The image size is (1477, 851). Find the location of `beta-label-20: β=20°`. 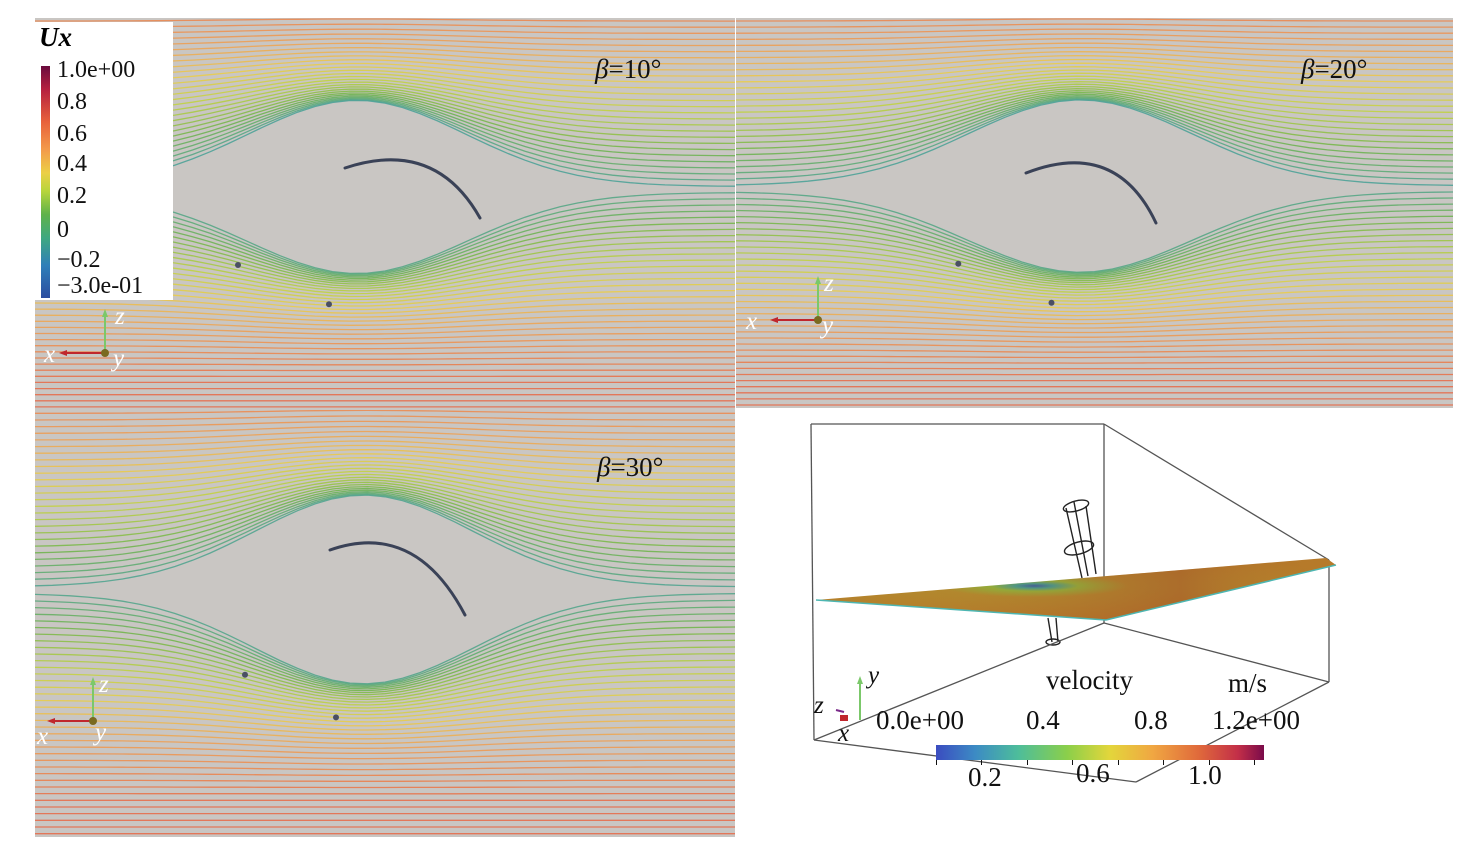

beta-label-20: β=20° is located at coordinates (1334, 69).